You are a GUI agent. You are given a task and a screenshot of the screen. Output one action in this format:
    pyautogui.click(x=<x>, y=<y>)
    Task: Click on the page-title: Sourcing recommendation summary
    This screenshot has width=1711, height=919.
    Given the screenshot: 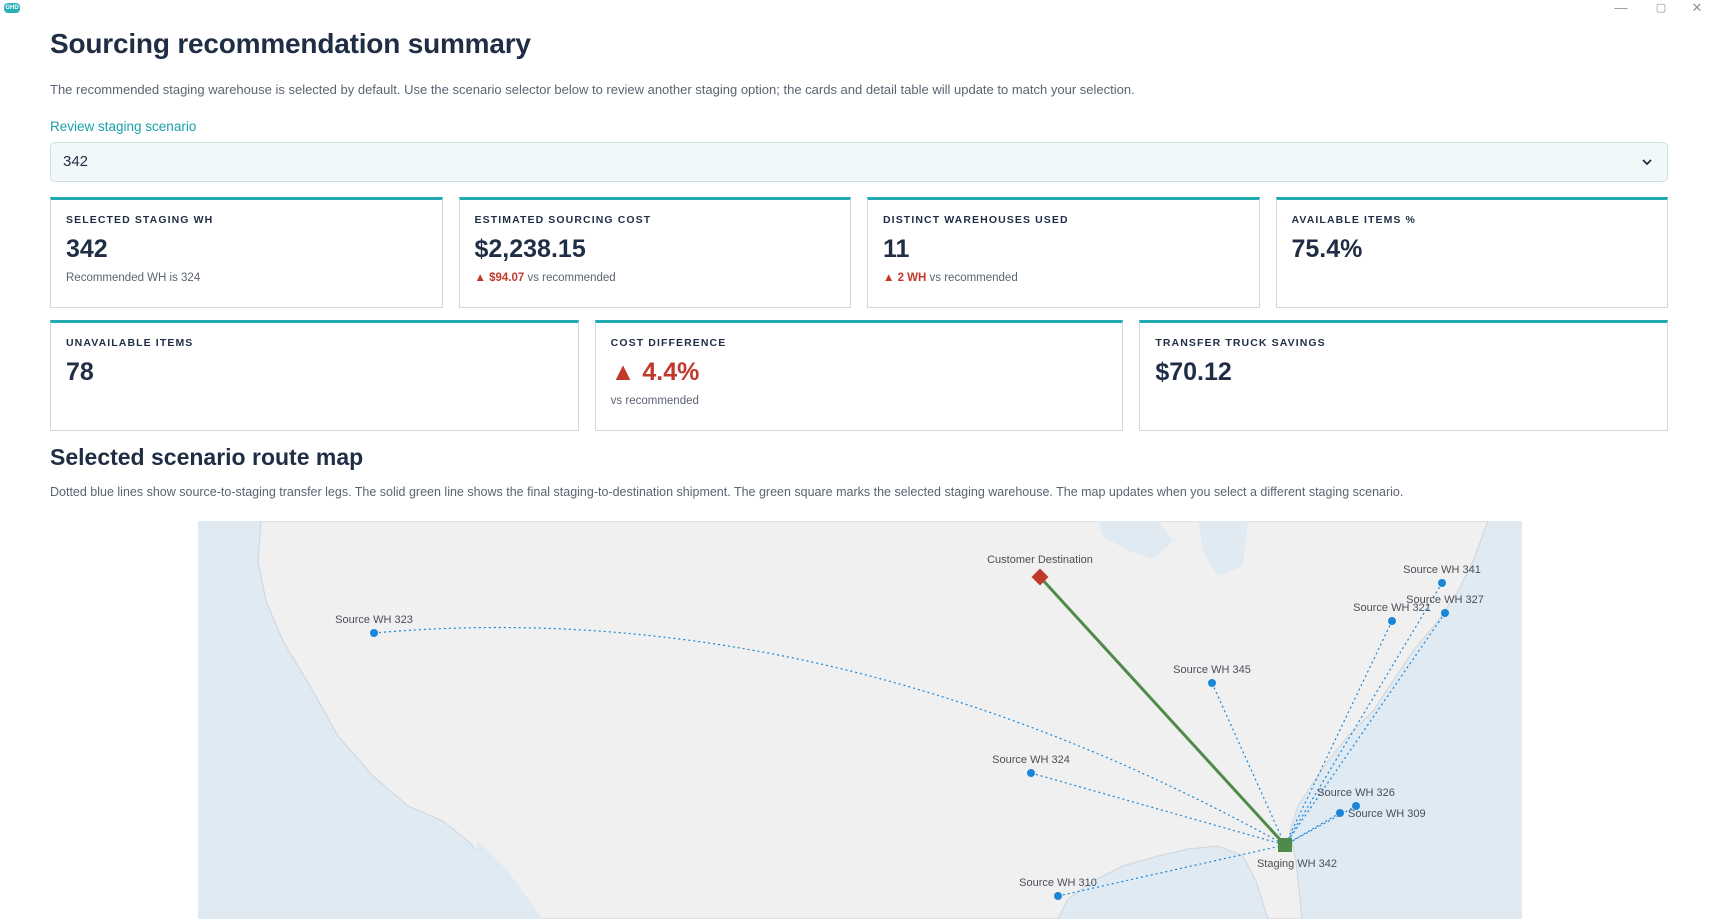 What is the action you would take?
    pyautogui.click(x=290, y=43)
    